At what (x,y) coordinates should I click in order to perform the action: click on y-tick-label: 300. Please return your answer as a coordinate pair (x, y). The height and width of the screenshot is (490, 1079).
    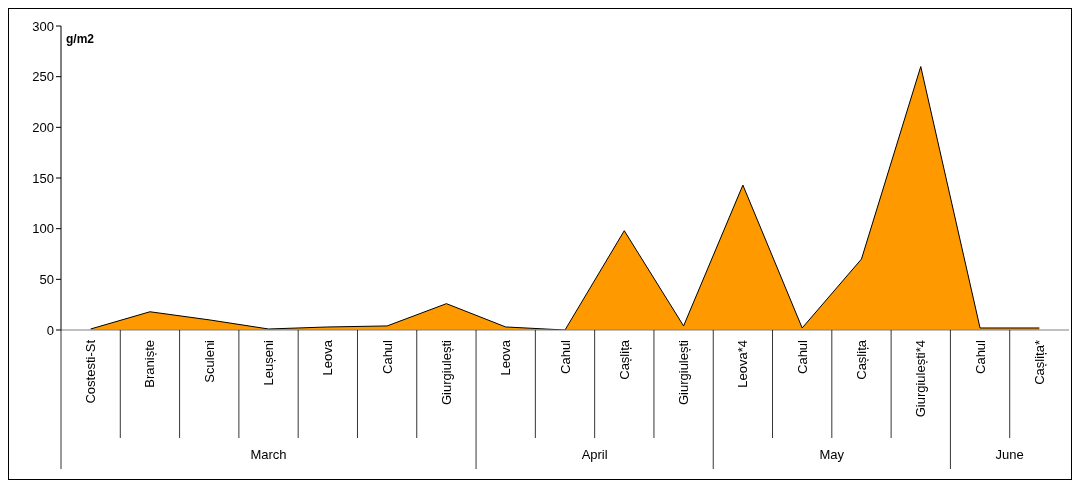
    Looking at the image, I should click on (43, 26).